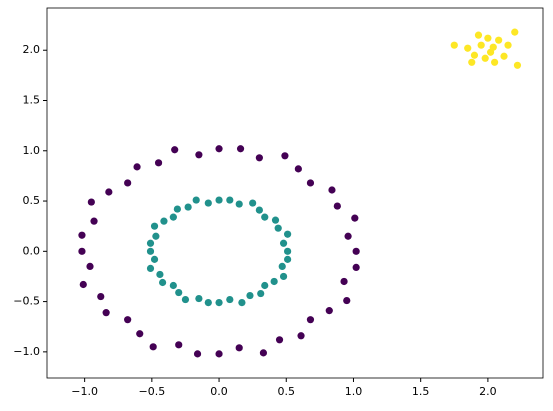 This screenshot has height=411, width=553. What do you see at coordinates (151, 391) in the screenshot?
I see `x-tick-label: −0.5` at bounding box center [151, 391].